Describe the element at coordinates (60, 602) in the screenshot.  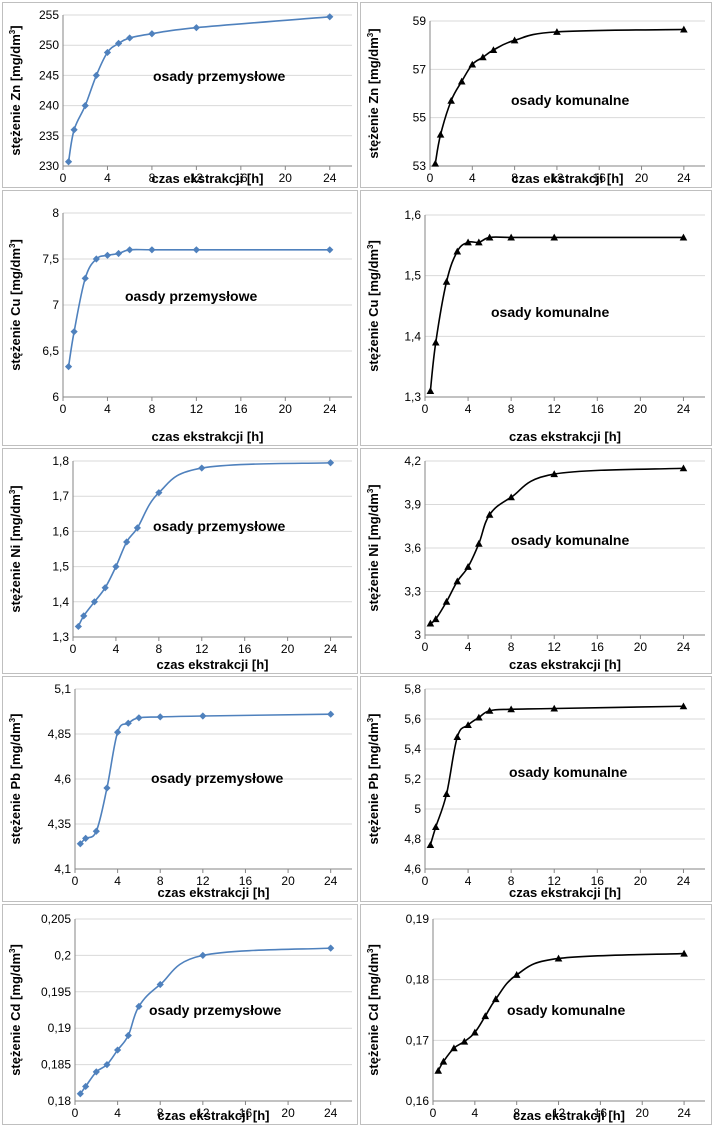
I see `y-tick-label: 1,4` at that location.